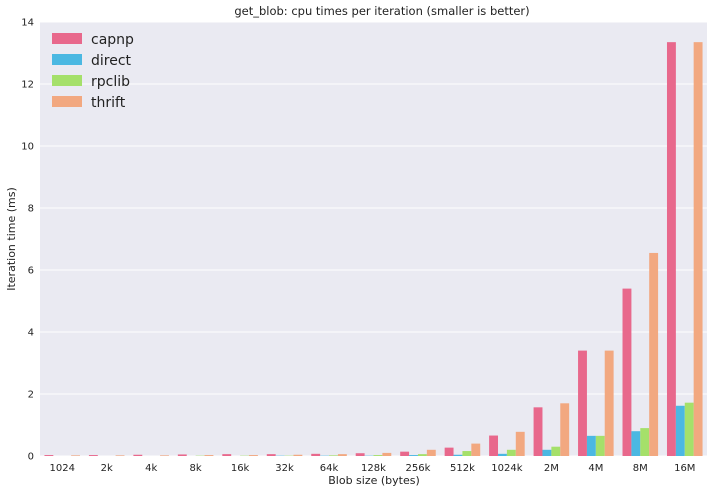 This screenshot has height=493, width=716. I want to click on x-tick-label: 1024k, so click(506, 468).